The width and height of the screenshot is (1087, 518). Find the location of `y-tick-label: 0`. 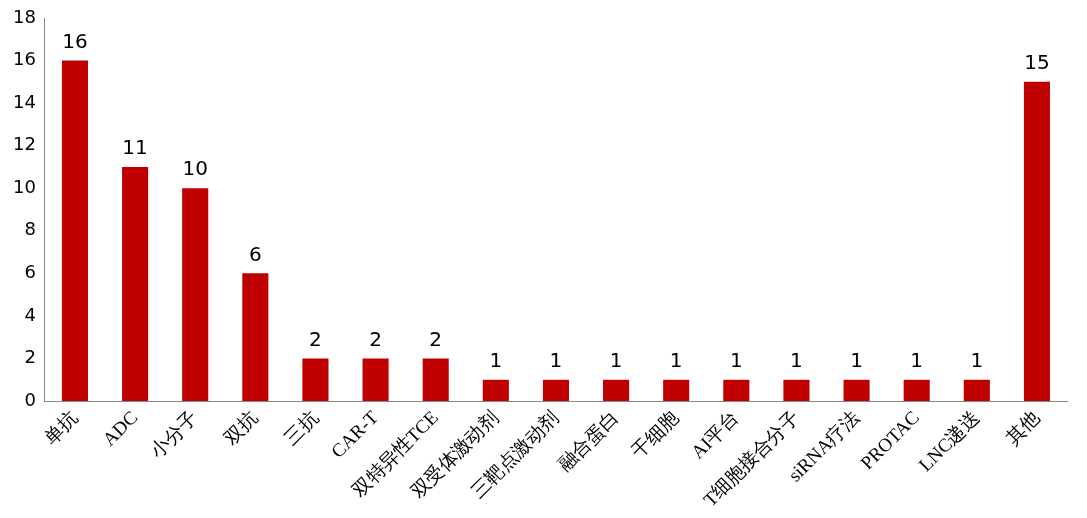

y-tick-label: 0 is located at coordinates (30, 399).